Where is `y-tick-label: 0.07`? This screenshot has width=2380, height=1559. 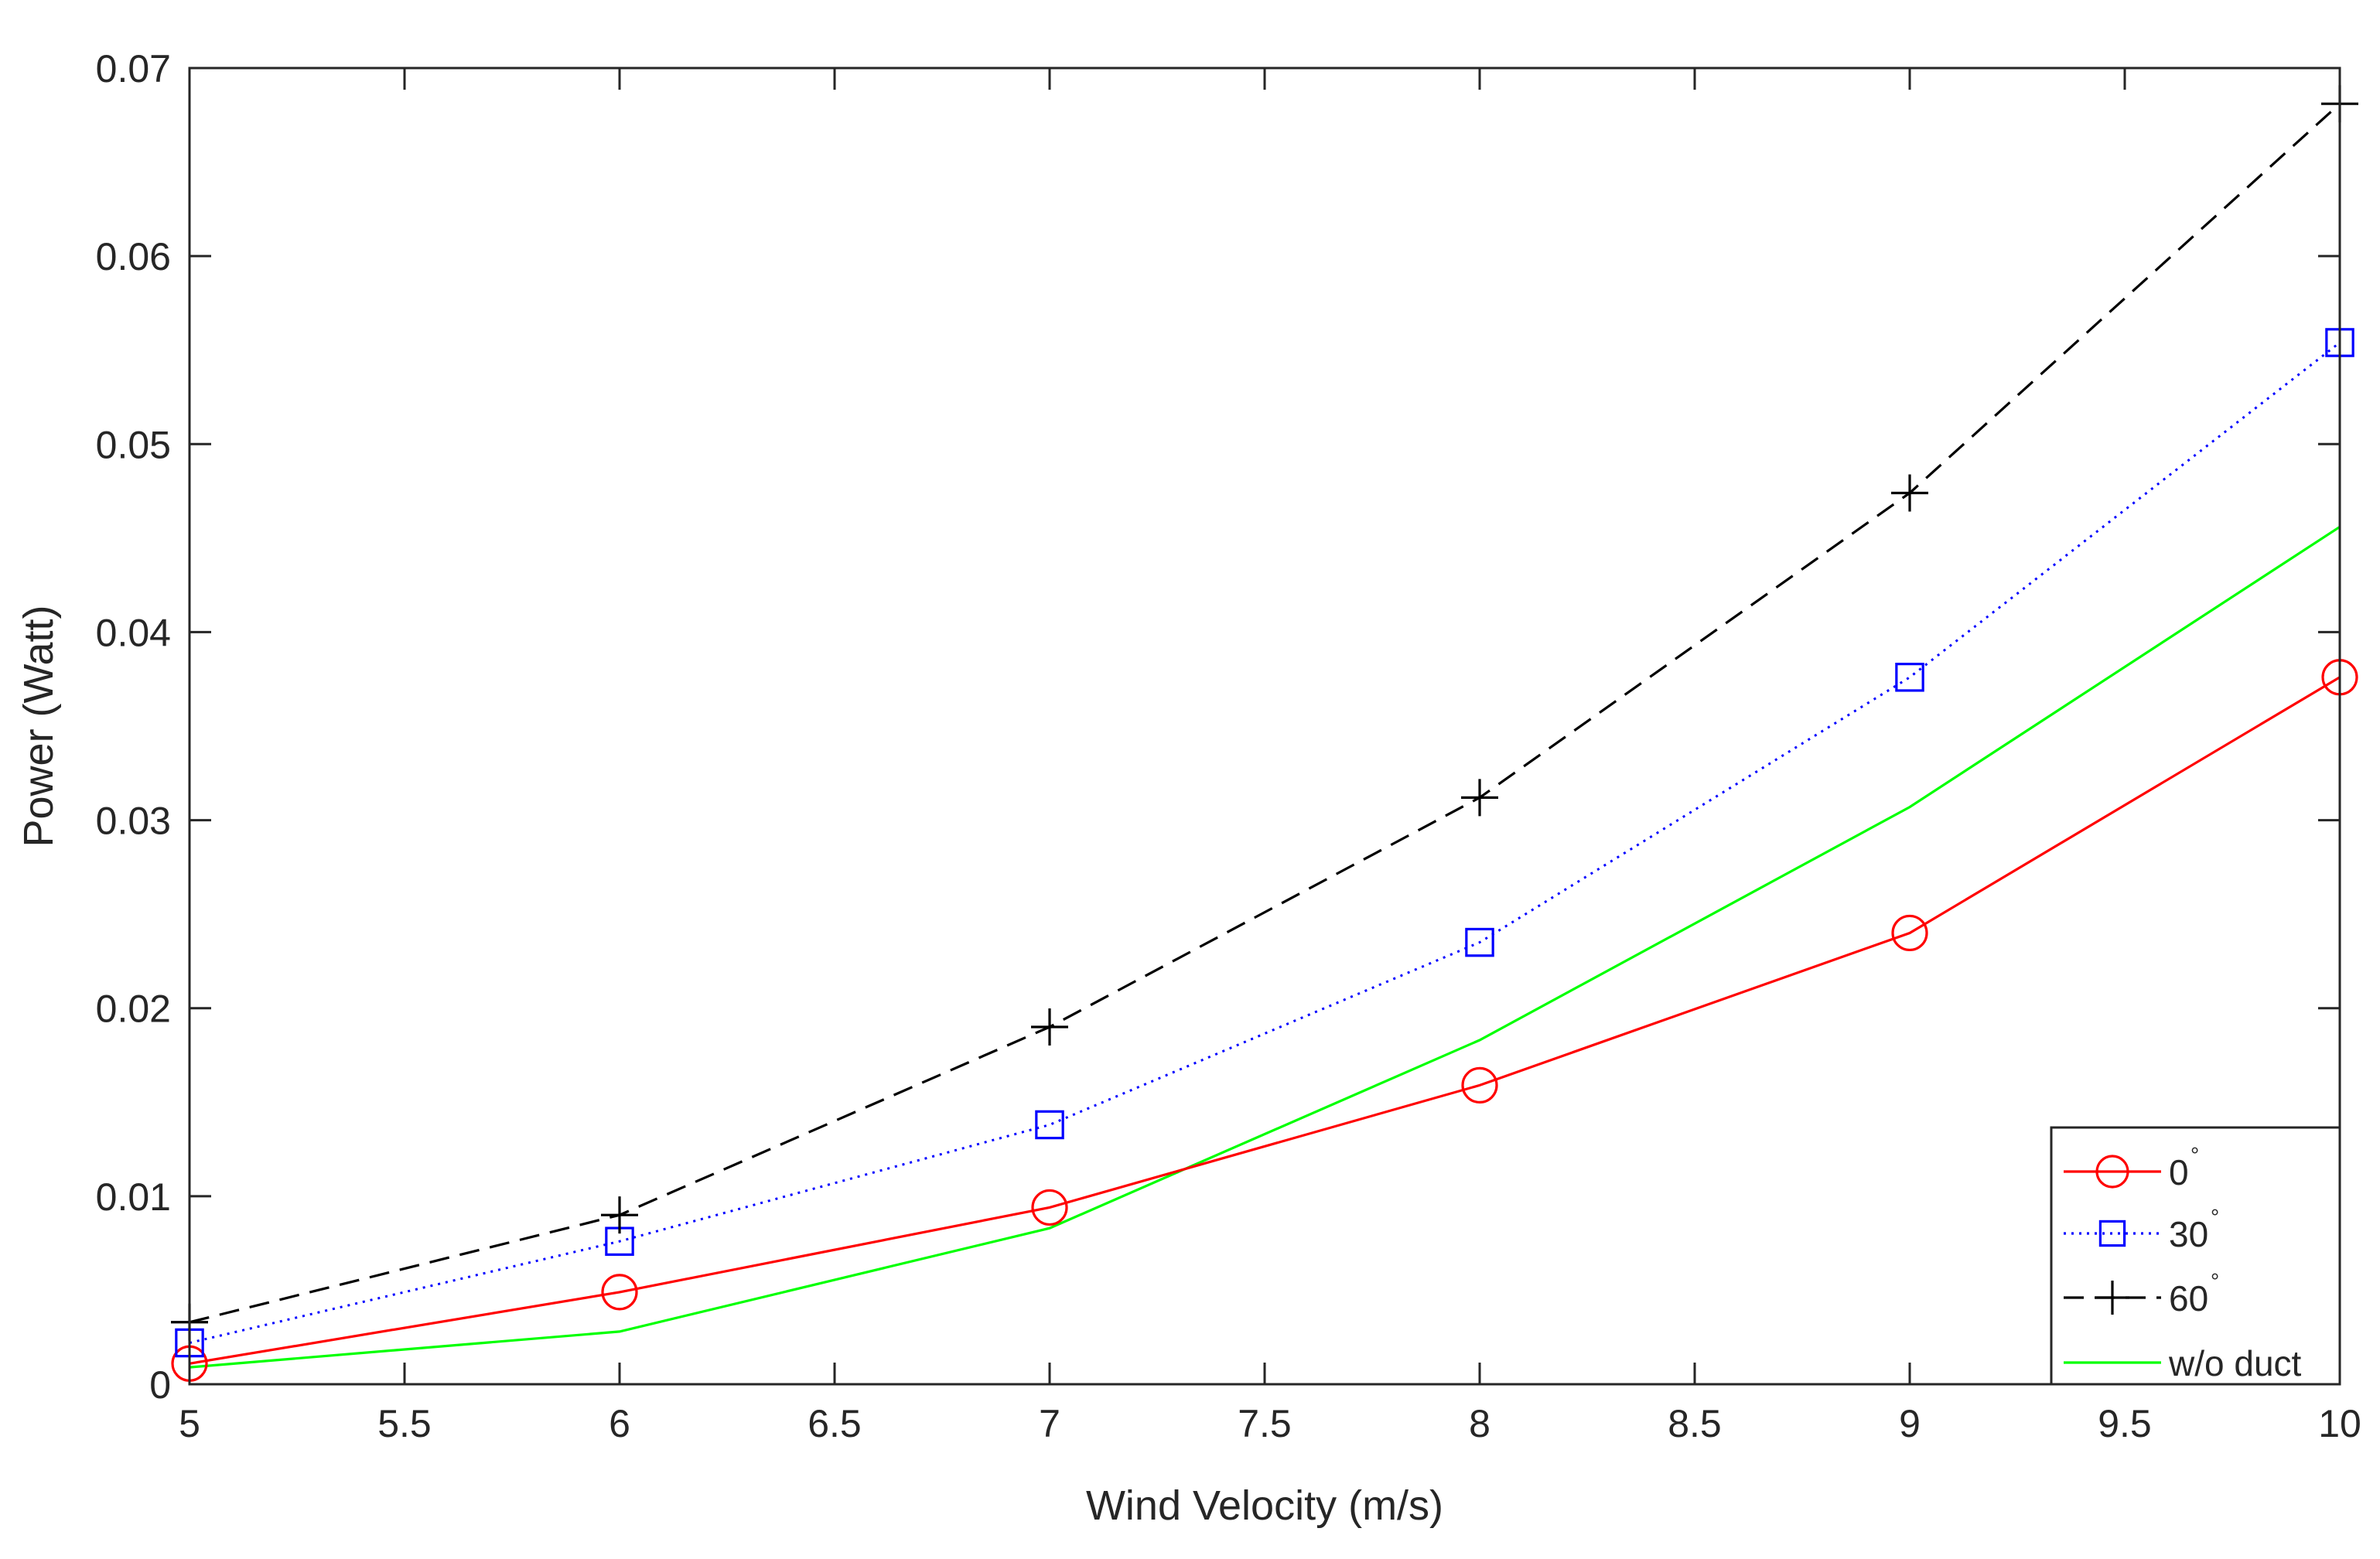
y-tick-label: 0.07 is located at coordinates (134, 69).